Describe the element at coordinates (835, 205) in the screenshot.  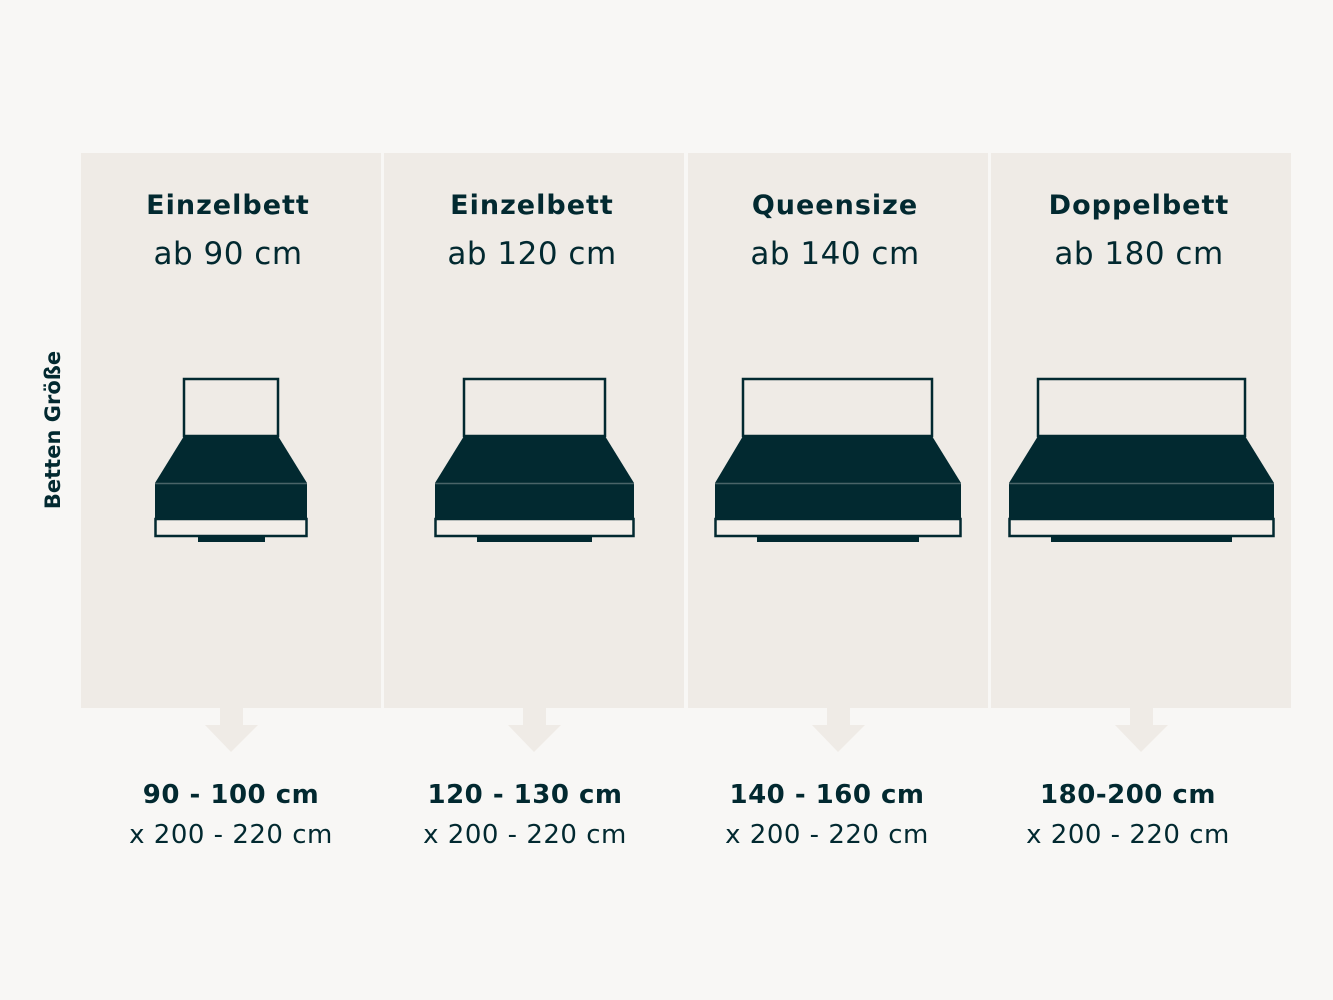
I see `column-title: Queensize` at that location.